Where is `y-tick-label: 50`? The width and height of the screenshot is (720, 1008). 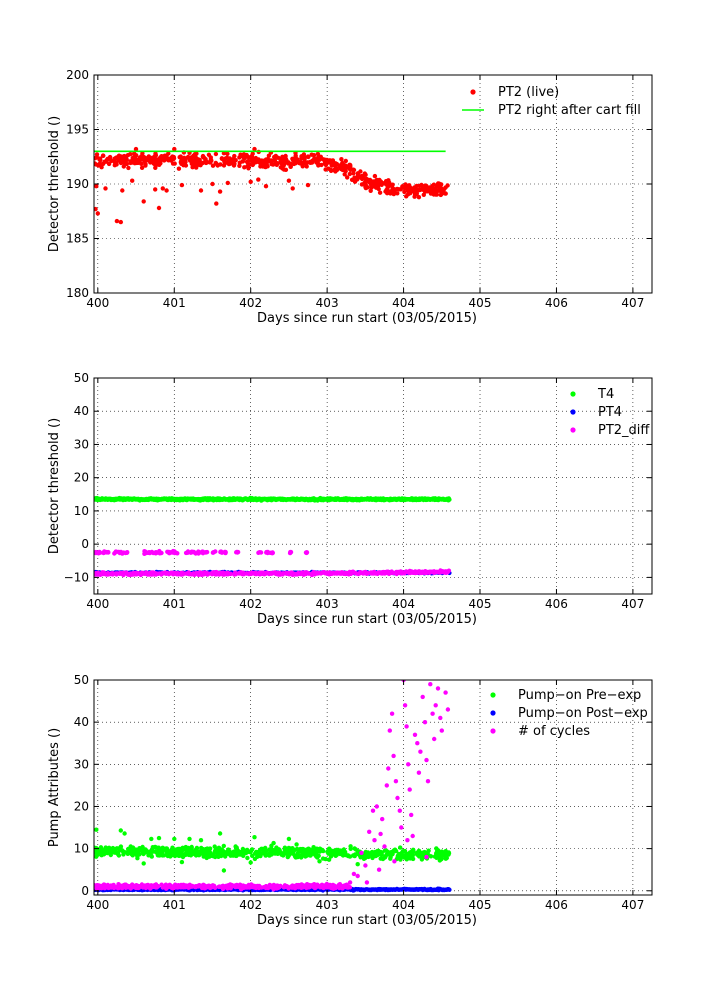
y-tick-label: 50 is located at coordinates (81, 378).